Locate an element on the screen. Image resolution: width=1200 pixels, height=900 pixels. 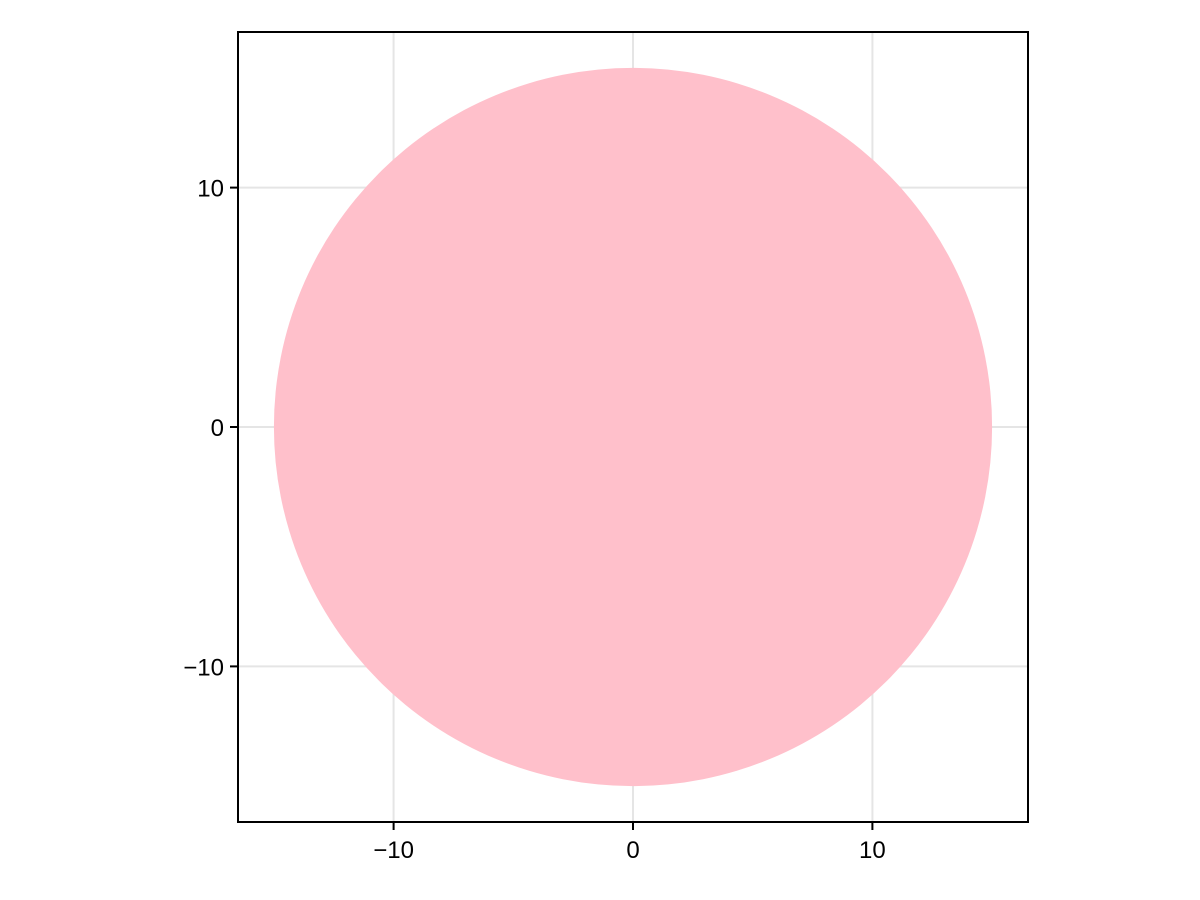
x-tick-label: 0 is located at coordinates (632, 850).